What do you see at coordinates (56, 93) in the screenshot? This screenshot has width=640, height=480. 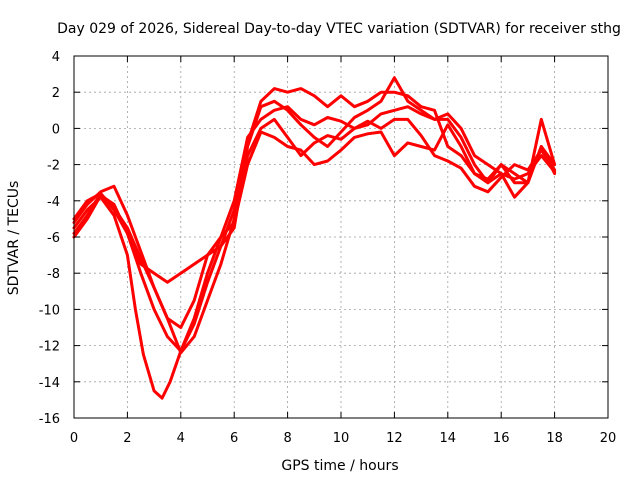 I see `y-tick-label: 2` at bounding box center [56, 93].